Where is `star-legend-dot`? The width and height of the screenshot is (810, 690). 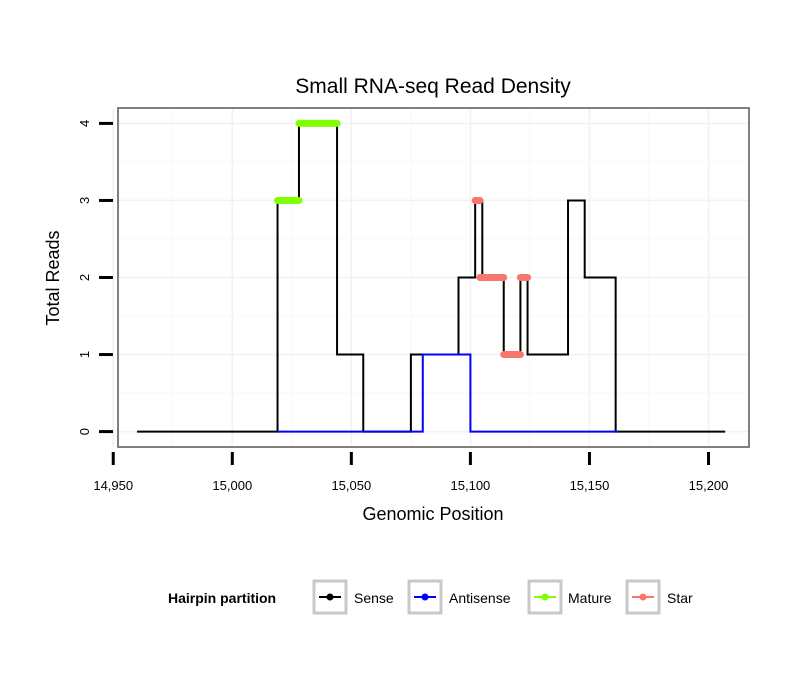 star-legend-dot is located at coordinates (643, 597).